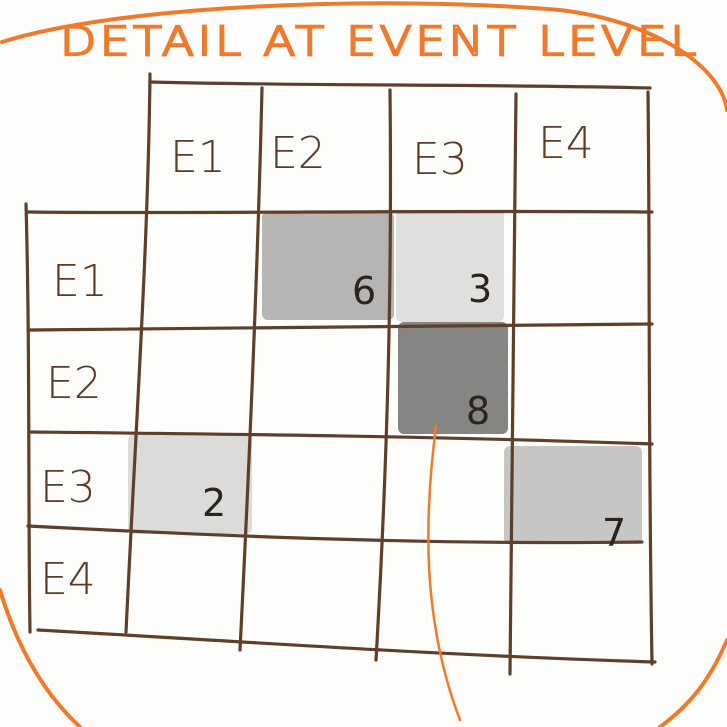 The width and height of the screenshot is (727, 727). Describe the element at coordinates (380, 42) in the screenshot. I see `diagram-title: DETAIL AT EVENT LEVEL` at that location.